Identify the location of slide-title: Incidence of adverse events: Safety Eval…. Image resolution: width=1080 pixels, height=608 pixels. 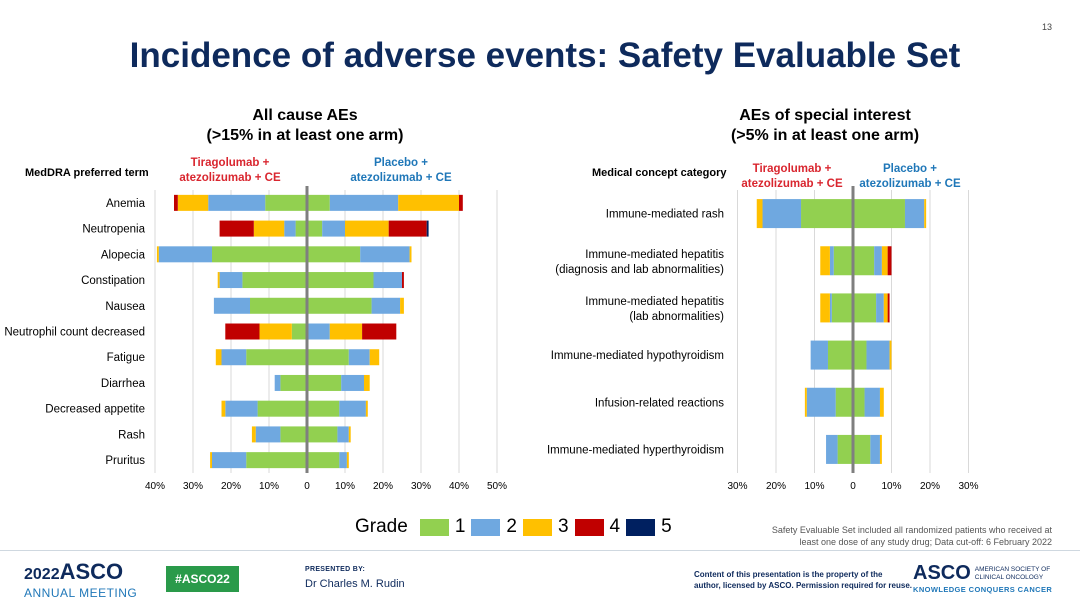
(545, 55).